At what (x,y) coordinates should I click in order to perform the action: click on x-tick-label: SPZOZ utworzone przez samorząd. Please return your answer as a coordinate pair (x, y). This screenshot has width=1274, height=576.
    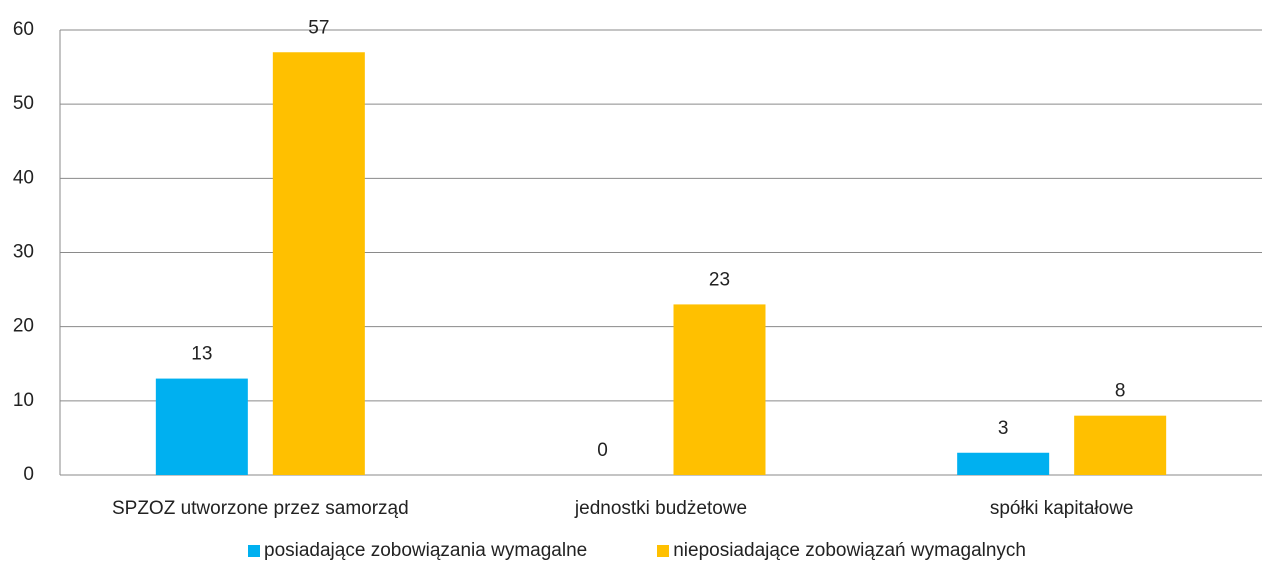
    Looking at the image, I should click on (260, 508).